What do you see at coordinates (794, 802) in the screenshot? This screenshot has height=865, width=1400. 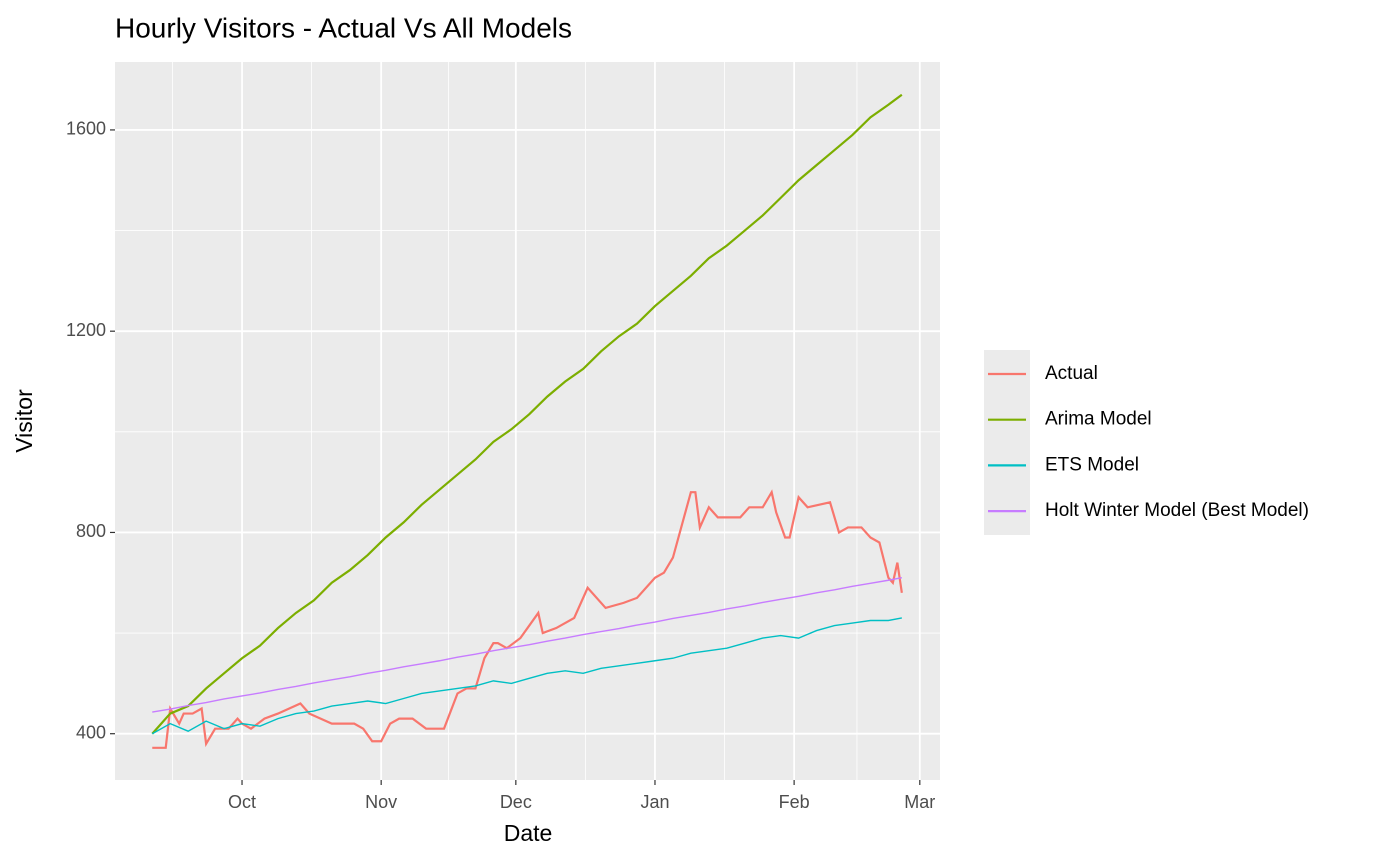 I see `x-tick-label: Feb` at bounding box center [794, 802].